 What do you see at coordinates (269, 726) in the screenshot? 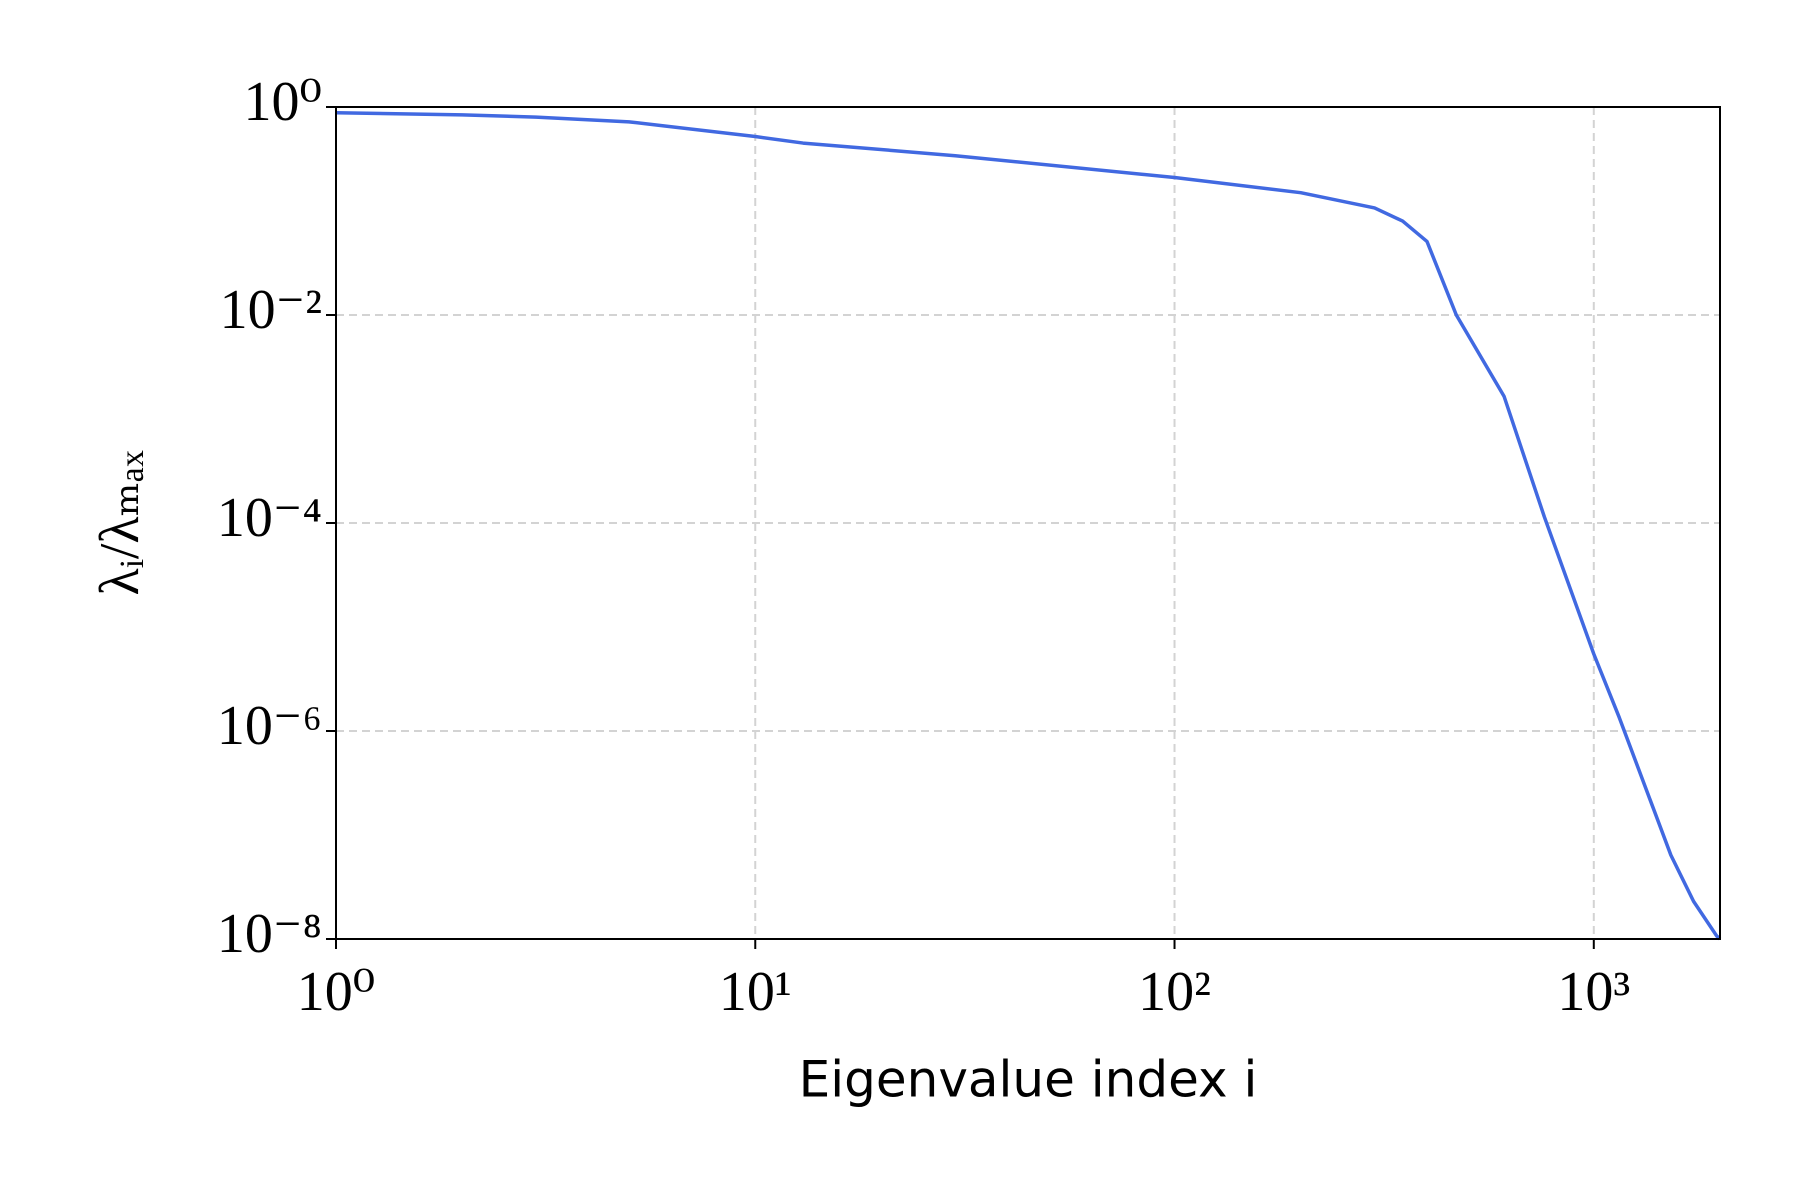
I see `y-tick-label: 10⁻⁶` at bounding box center [269, 726].